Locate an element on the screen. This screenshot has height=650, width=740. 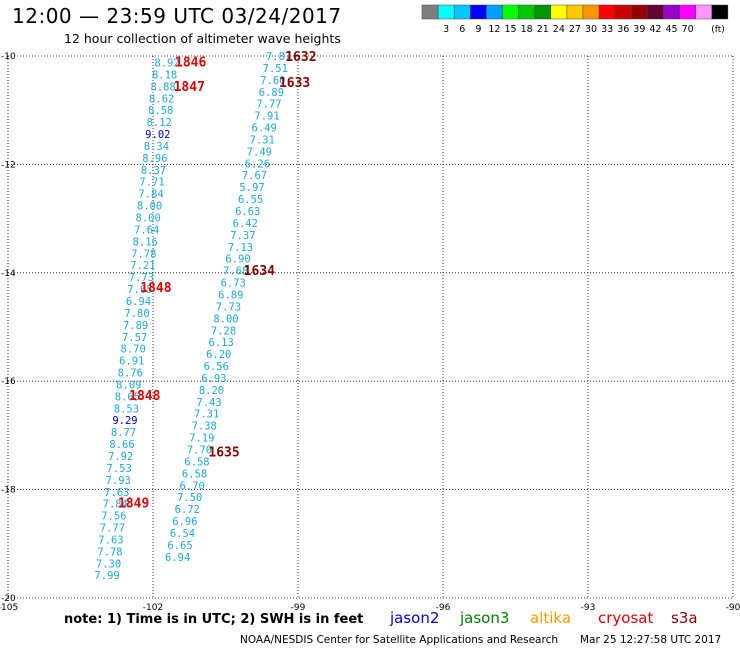
wave-height-value: 6.91 is located at coordinates (131, 362).